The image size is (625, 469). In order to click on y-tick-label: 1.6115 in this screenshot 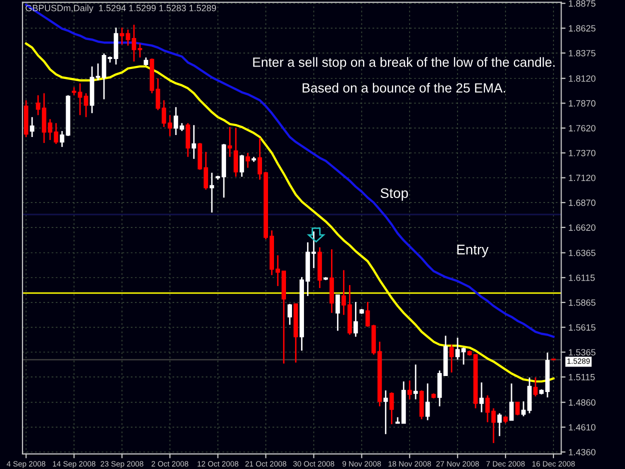, I will do `click(581, 277)`.